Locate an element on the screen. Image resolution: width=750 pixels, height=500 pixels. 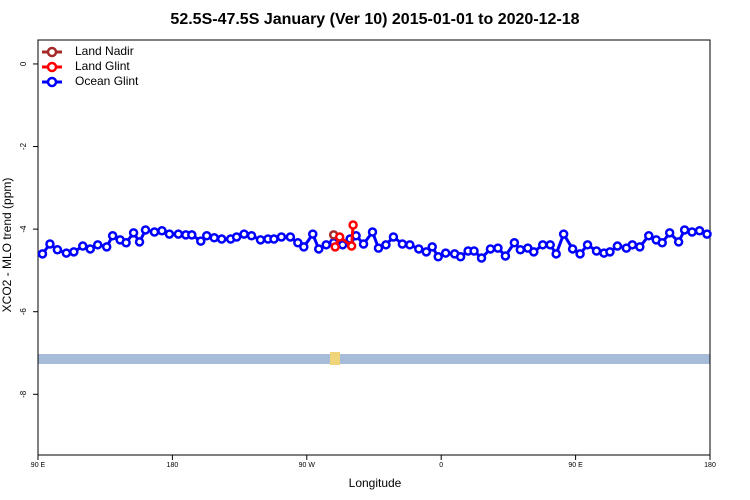
legend-label: Land Glint is located at coordinates (102, 66).